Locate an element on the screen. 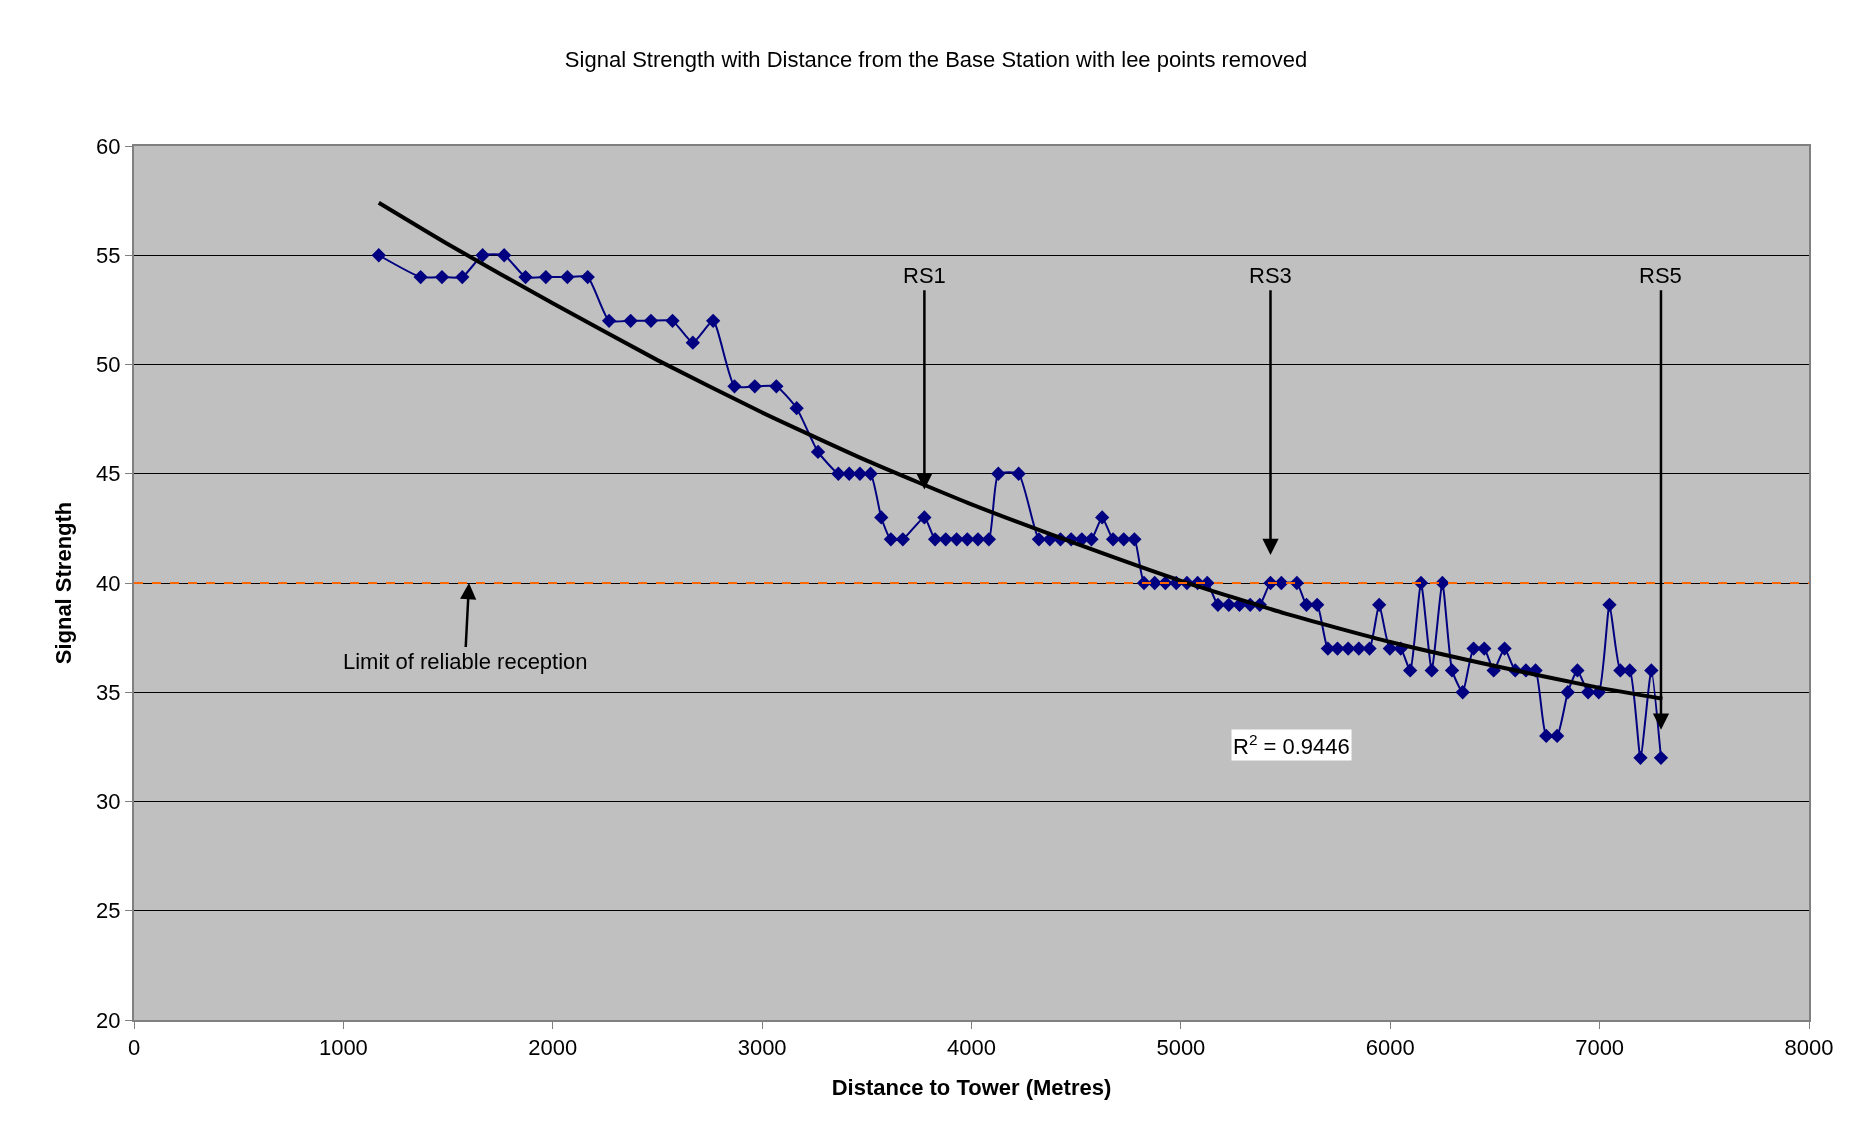  y-tick-label: 30 is located at coordinates (108, 802).